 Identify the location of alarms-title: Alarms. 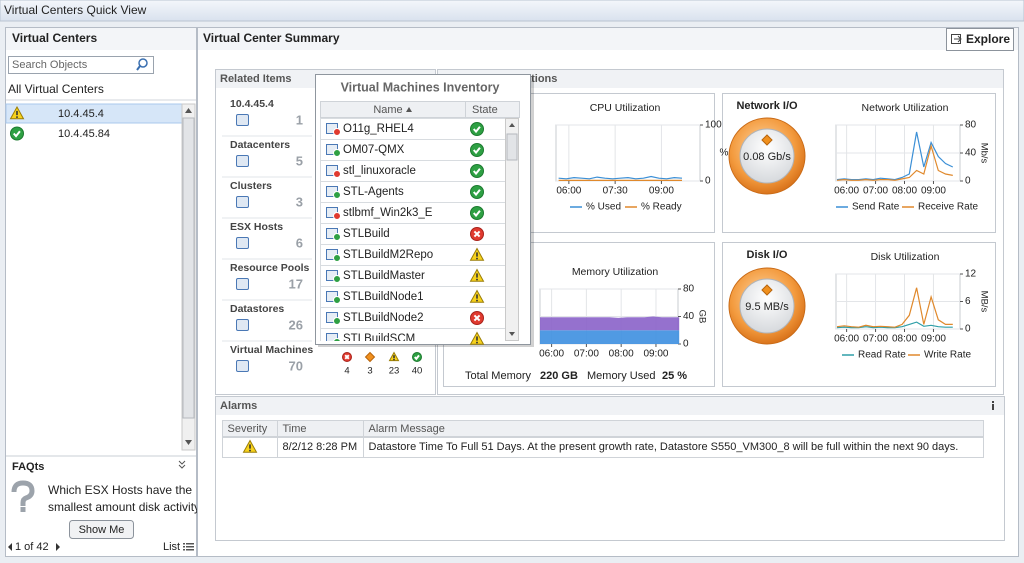
(238, 406).